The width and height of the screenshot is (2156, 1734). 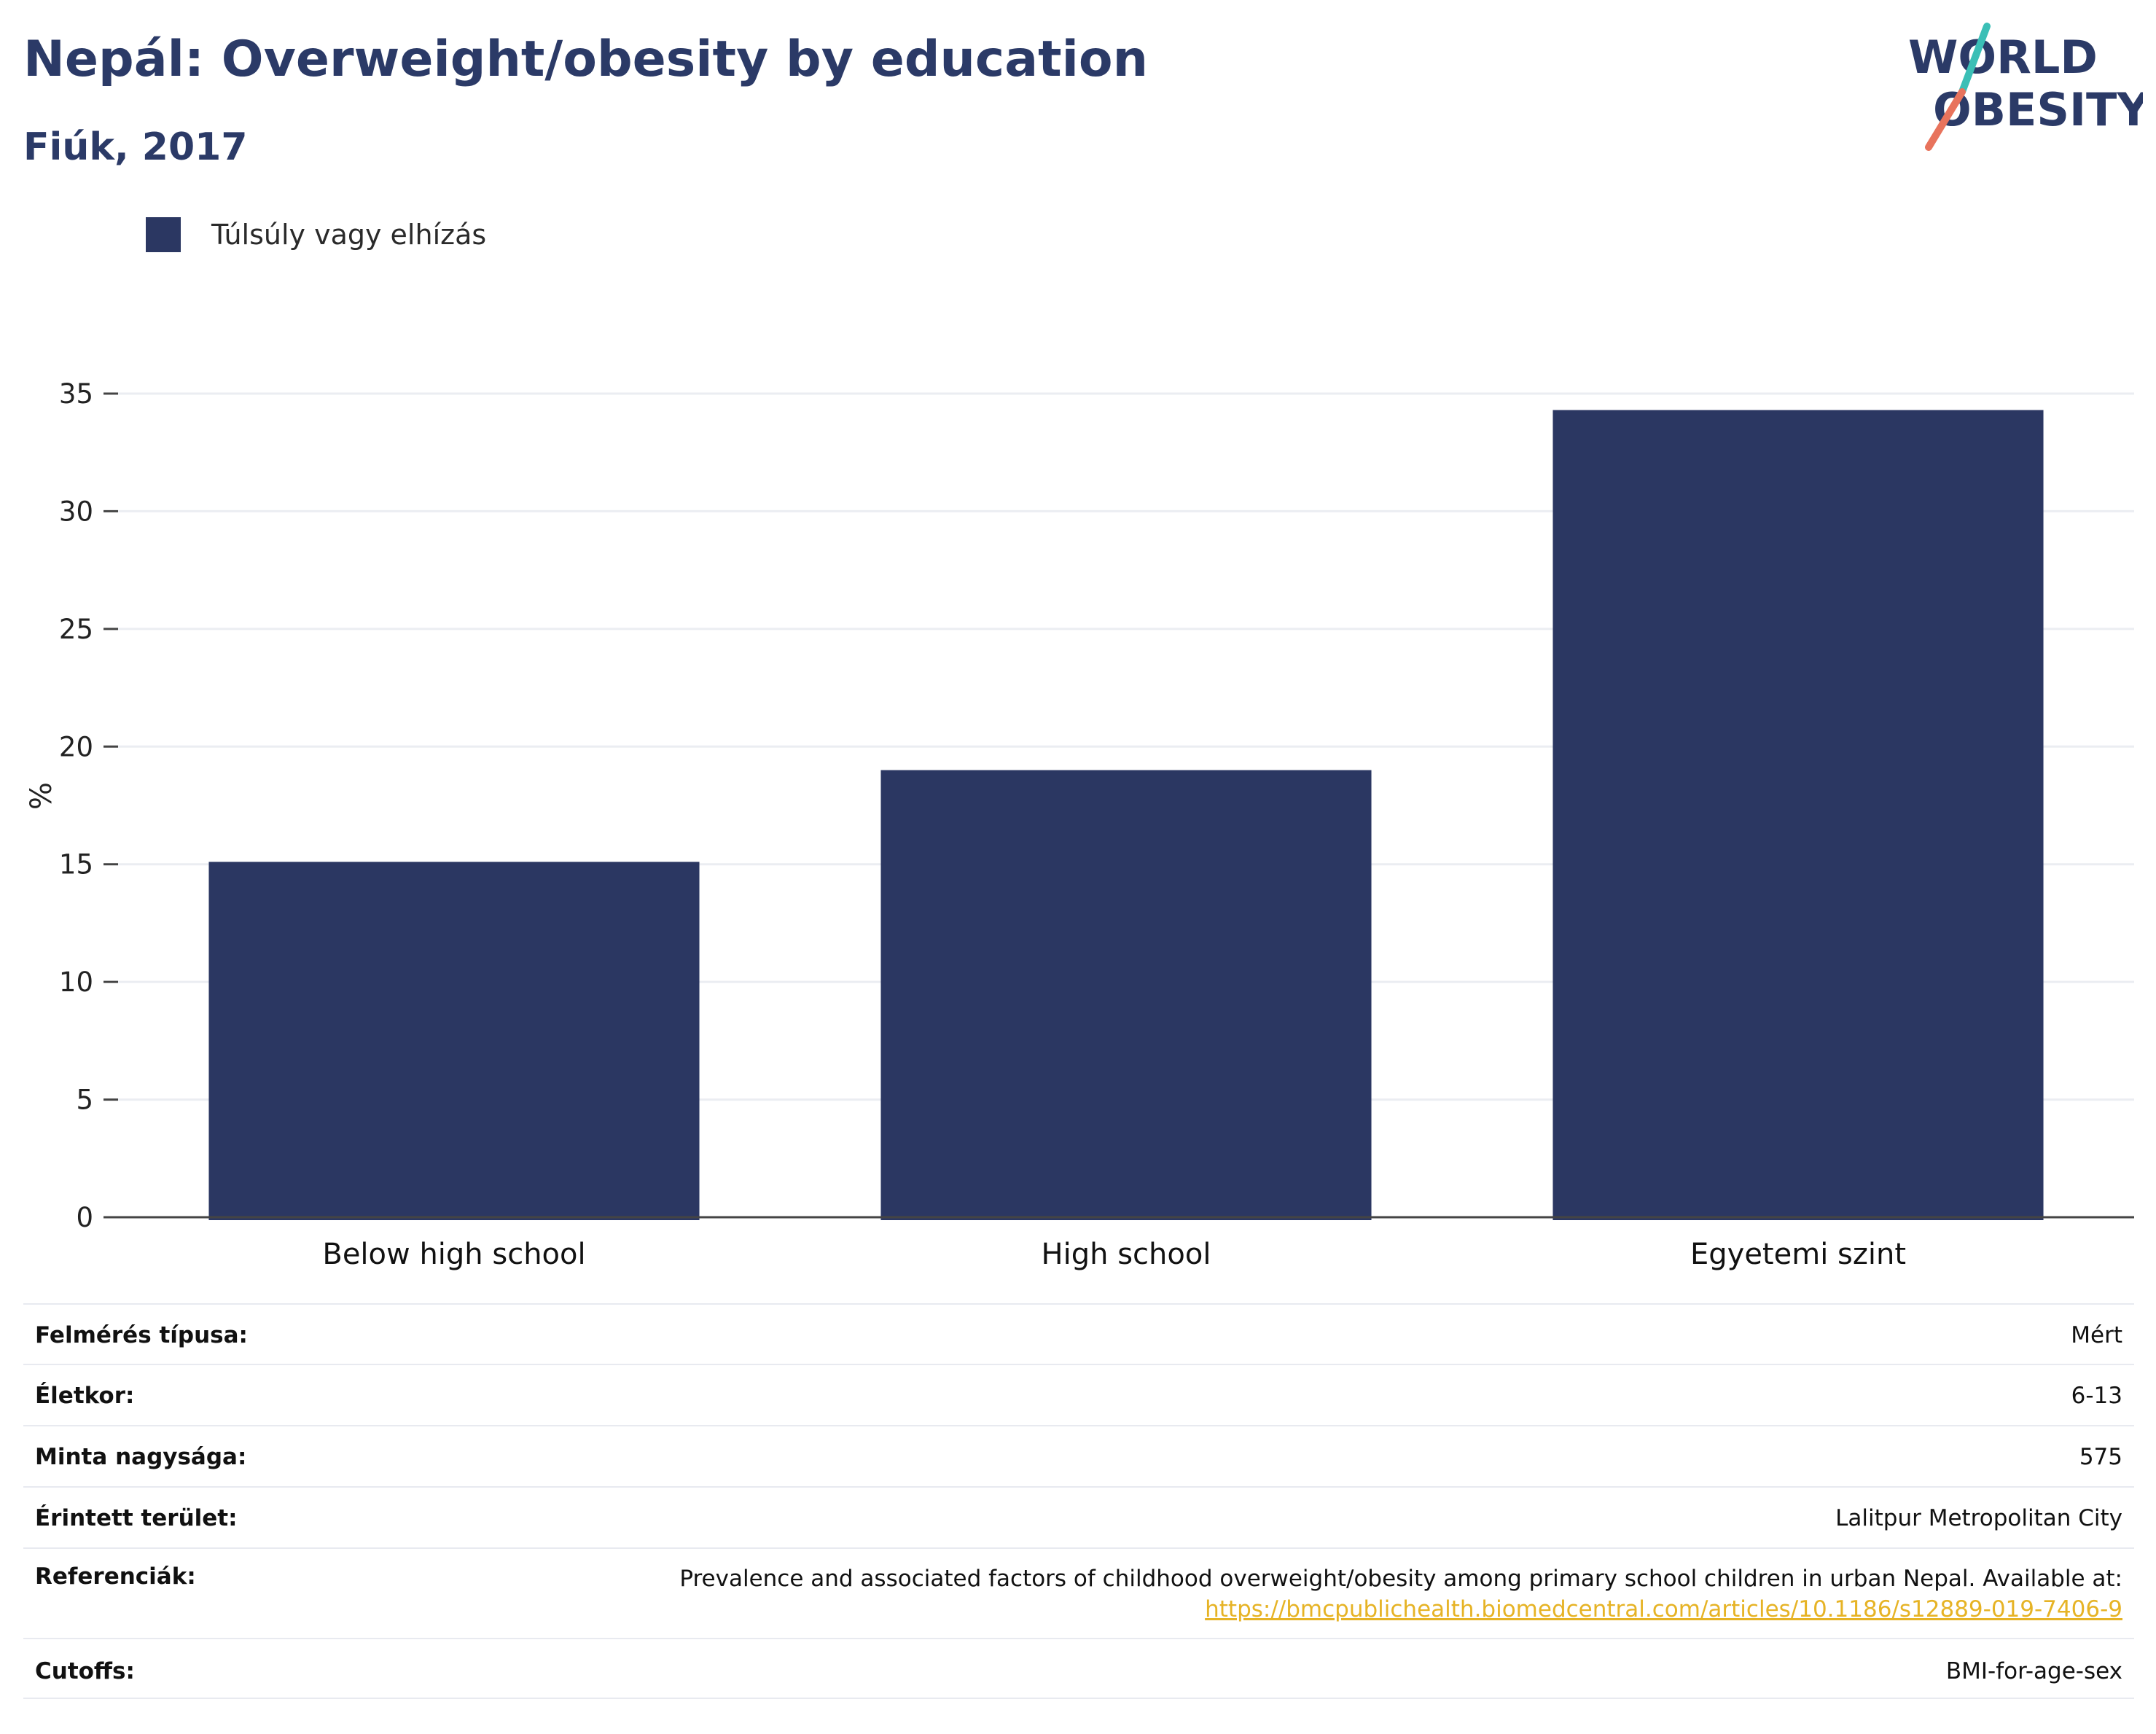 I want to click on y-tick-label: 5, so click(x=85, y=1100).